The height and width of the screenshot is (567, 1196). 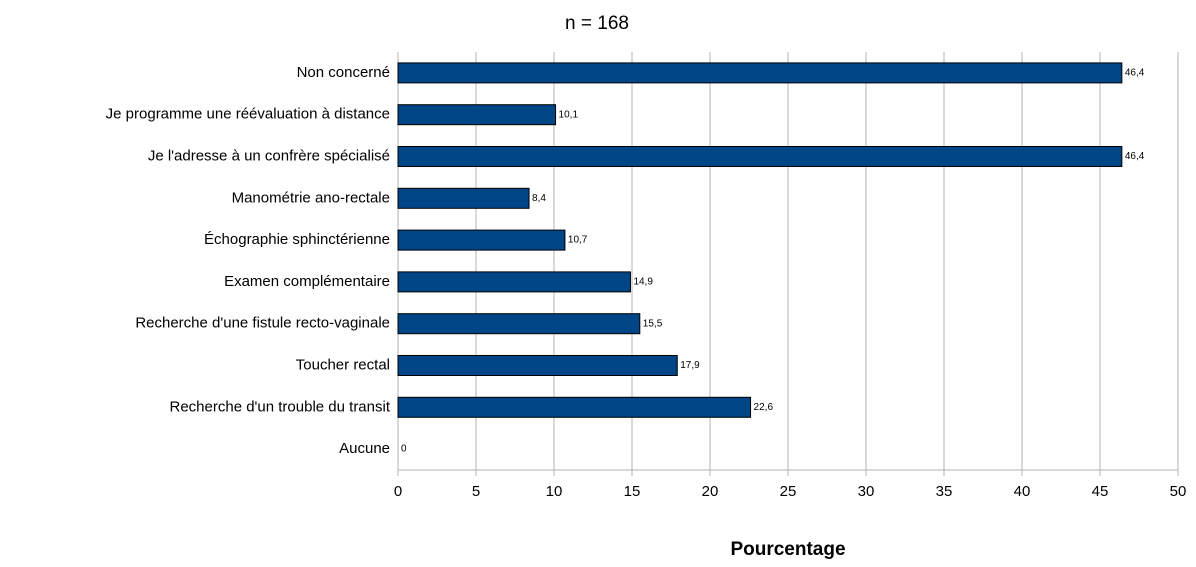 I want to click on x-tick-label: 20, so click(x=710, y=491).